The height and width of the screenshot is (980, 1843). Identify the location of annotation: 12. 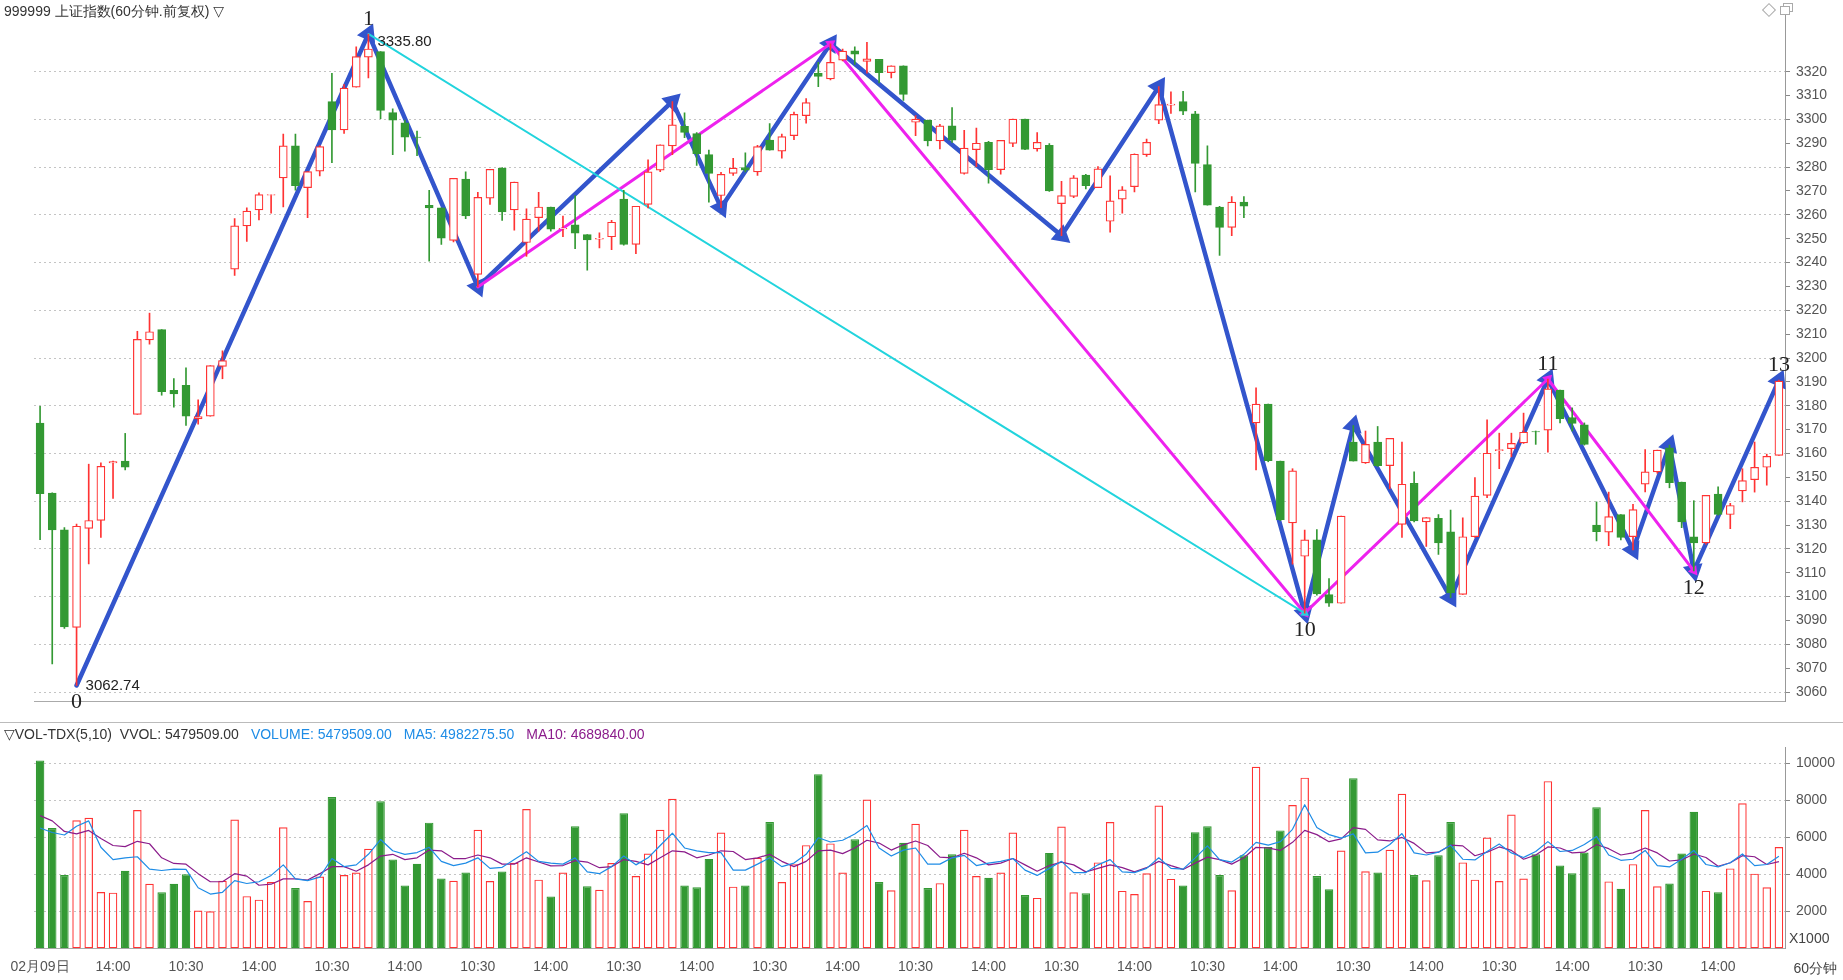
(1693, 586).